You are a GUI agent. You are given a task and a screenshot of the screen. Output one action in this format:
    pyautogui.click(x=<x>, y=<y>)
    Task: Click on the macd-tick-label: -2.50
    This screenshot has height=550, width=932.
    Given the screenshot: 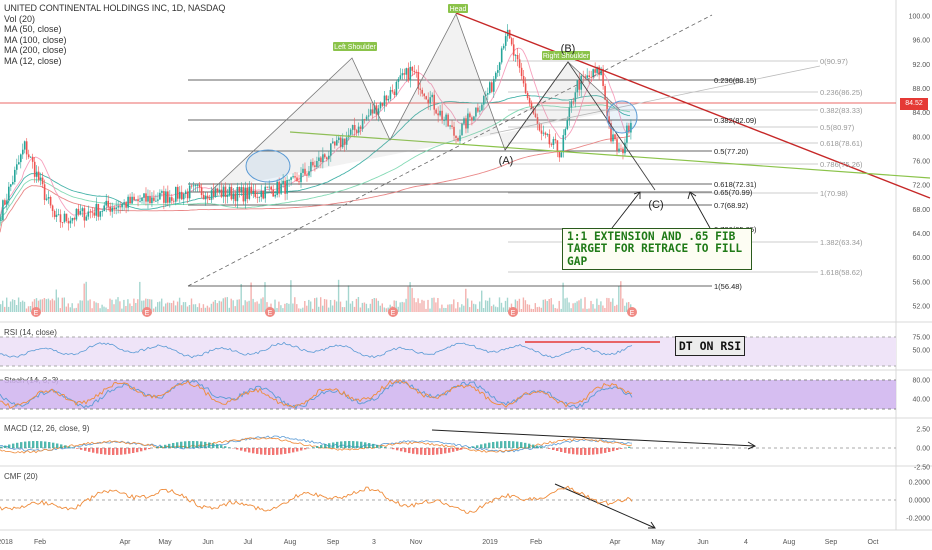 What is the action you would take?
    pyautogui.click(x=922, y=468)
    